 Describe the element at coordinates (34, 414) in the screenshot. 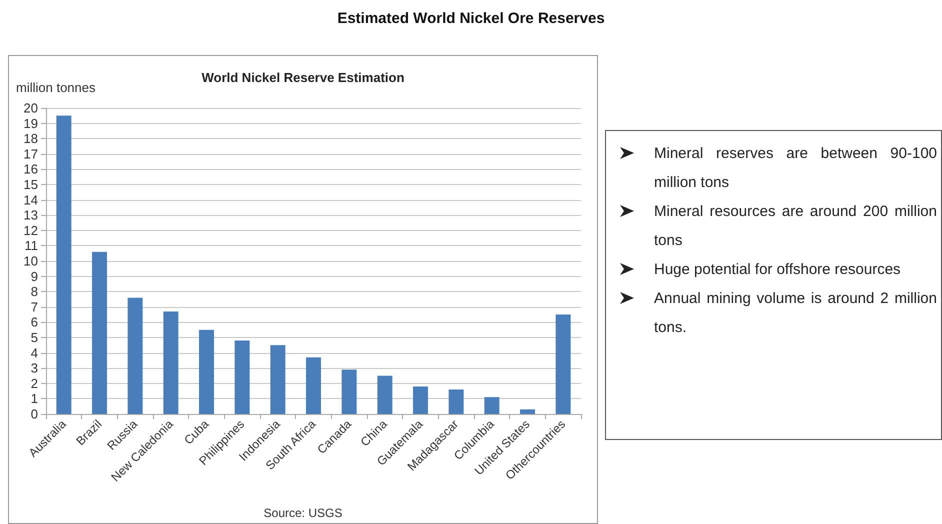

I see `y-tick-label: 0` at that location.